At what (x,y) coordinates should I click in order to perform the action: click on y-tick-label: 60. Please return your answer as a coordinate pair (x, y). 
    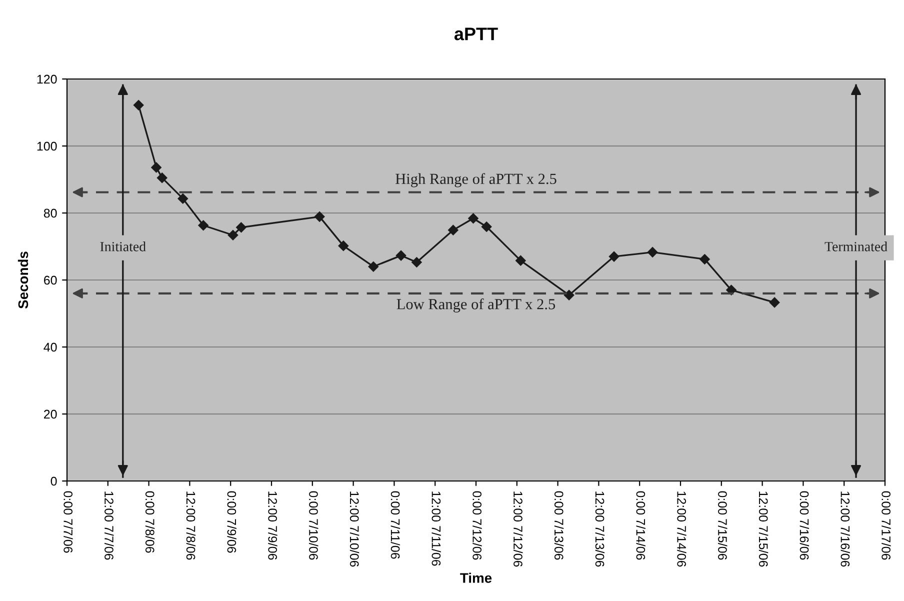
    Looking at the image, I should click on (50, 280).